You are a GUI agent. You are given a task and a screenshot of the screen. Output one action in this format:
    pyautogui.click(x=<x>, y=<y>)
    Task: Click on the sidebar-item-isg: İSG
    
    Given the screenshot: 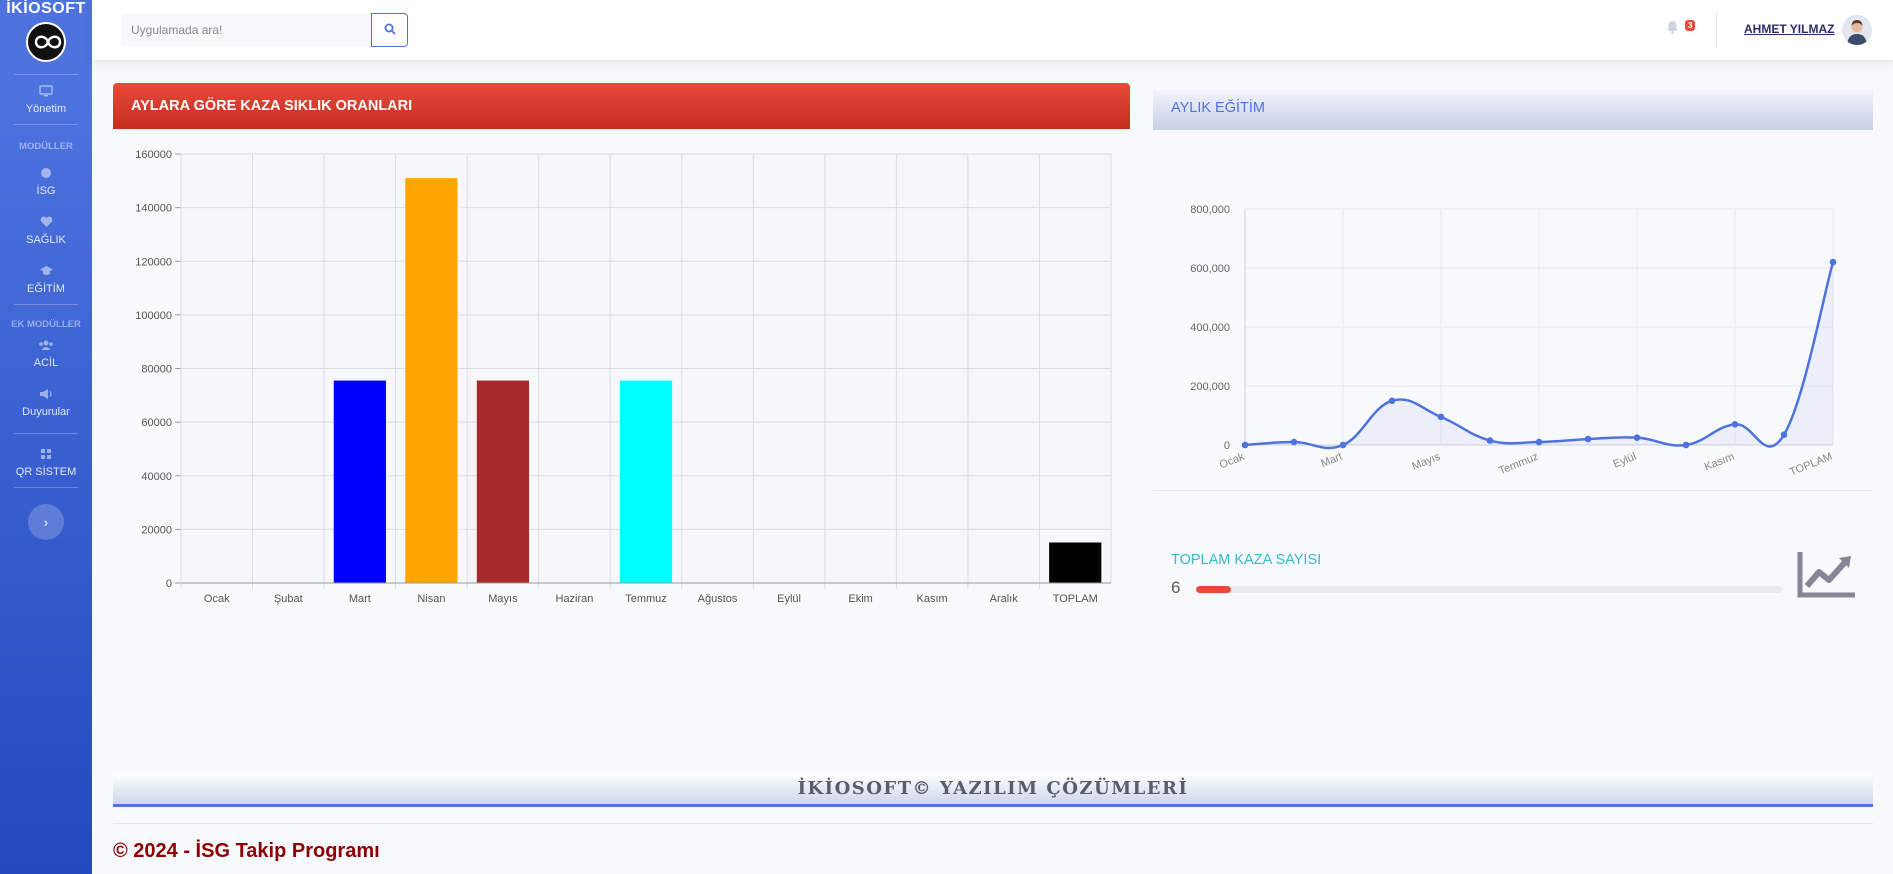 What is the action you would take?
    pyautogui.click(x=46, y=181)
    